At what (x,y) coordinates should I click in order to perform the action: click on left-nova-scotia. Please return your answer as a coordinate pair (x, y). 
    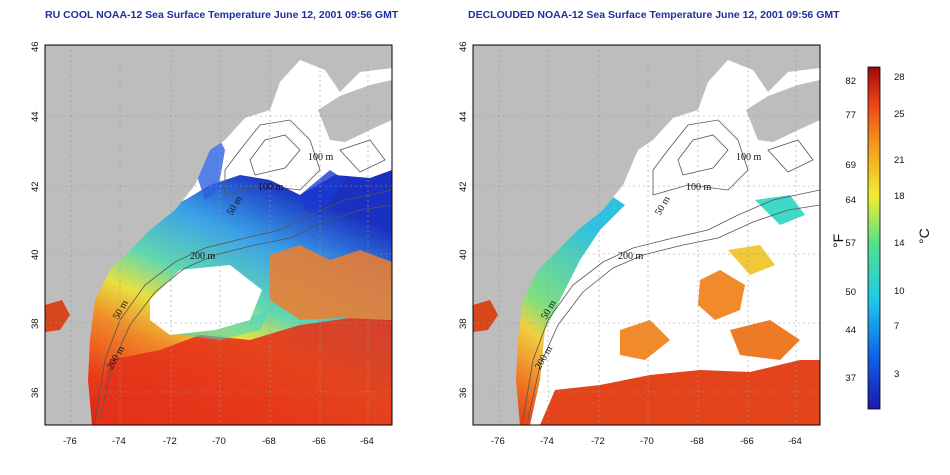
    Looking at the image, I should click on (355, 111).